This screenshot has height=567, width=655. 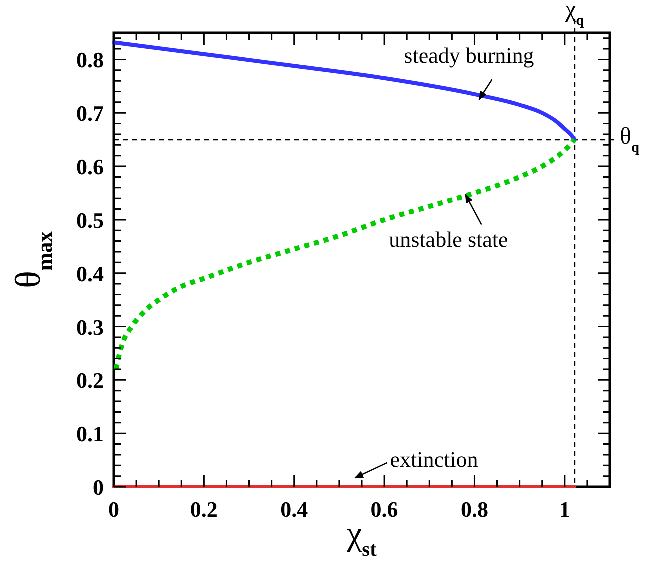 What do you see at coordinates (98, 487) in the screenshot?
I see `y-tick-label: 0` at bounding box center [98, 487].